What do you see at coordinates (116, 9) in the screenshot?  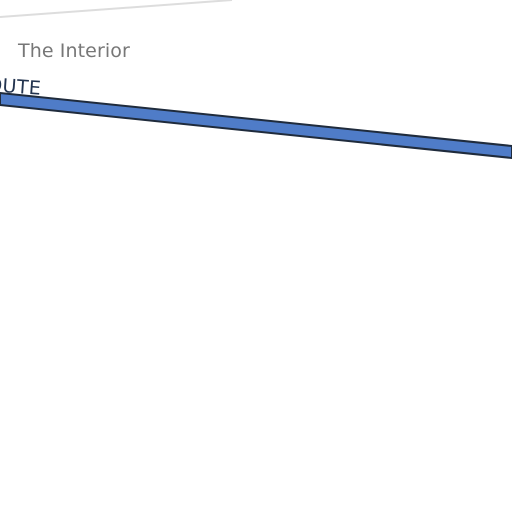 I see `boundary-line` at bounding box center [116, 9].